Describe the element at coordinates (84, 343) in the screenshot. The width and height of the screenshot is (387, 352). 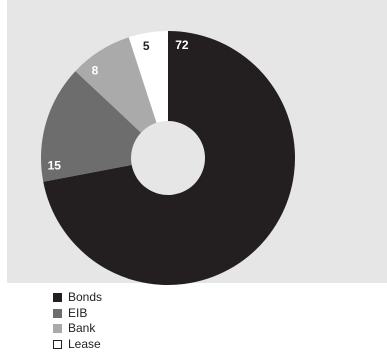
I see `legend-label: Lease` at that location.